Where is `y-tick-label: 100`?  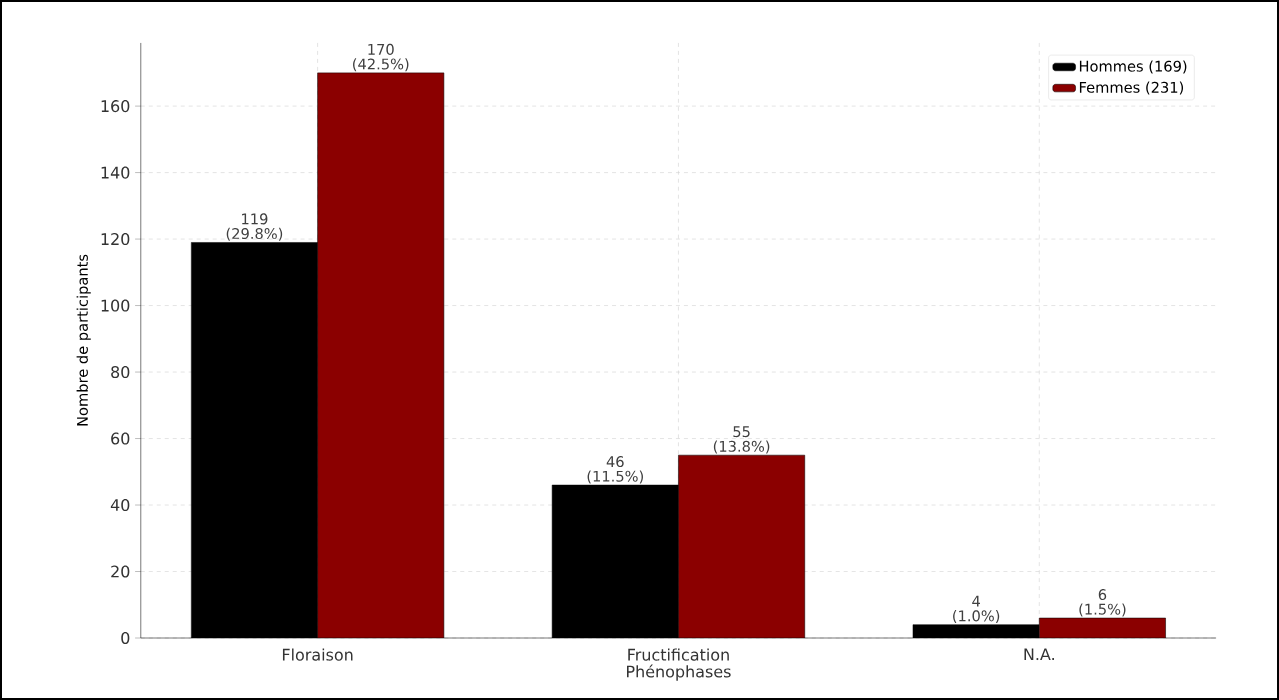
y-tick-label: 100 is located at coordinates (115, 305).